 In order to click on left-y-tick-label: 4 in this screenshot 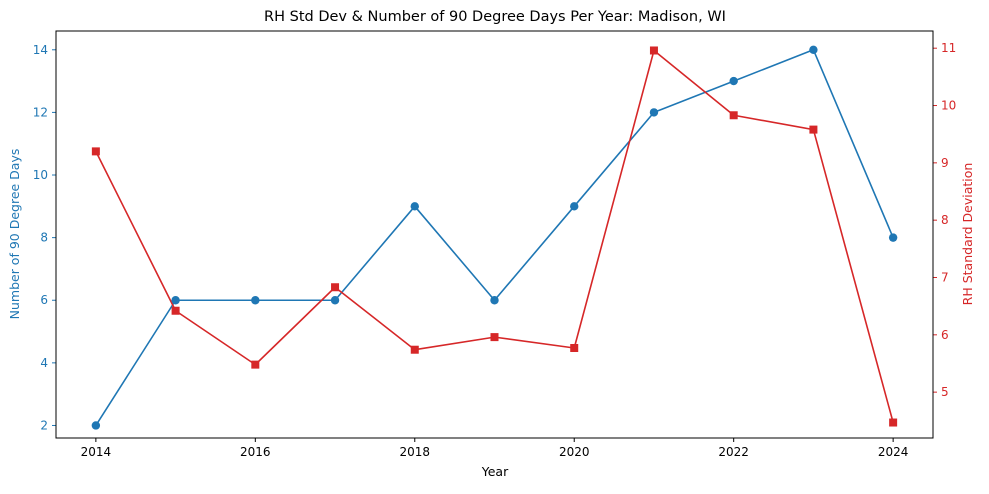, I will do `click(44, 363)`.